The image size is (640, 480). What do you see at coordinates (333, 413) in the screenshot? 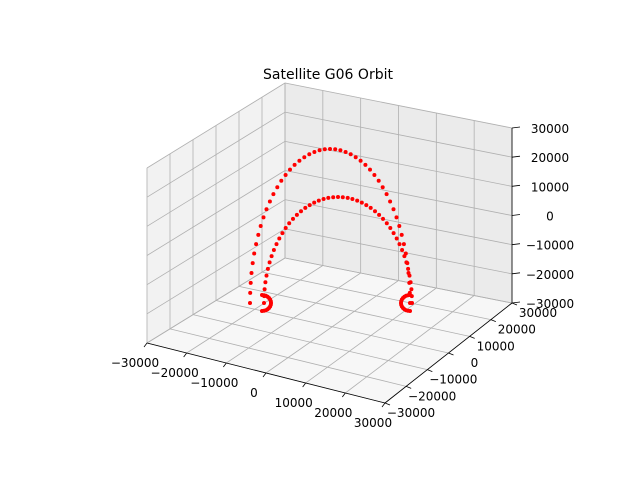
I see `x-tick-label: 20000` at bounding box center [333, 413].